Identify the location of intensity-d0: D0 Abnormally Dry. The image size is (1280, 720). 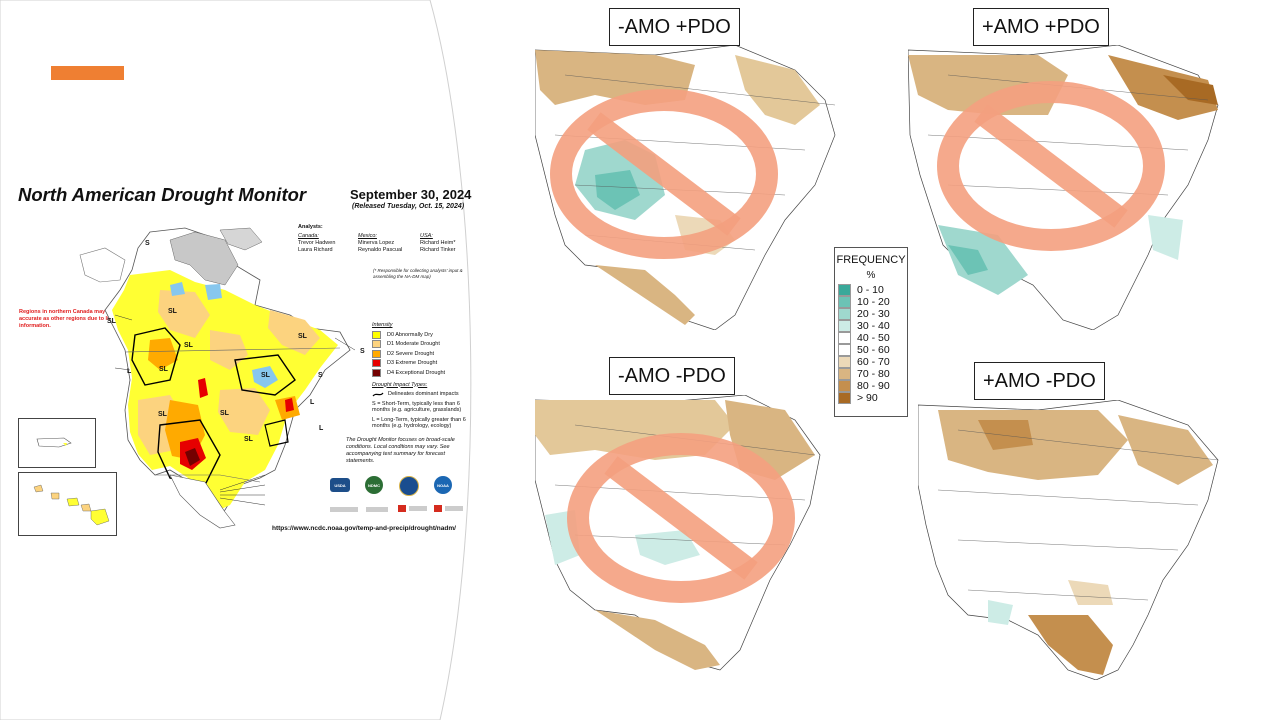
(424, 335).